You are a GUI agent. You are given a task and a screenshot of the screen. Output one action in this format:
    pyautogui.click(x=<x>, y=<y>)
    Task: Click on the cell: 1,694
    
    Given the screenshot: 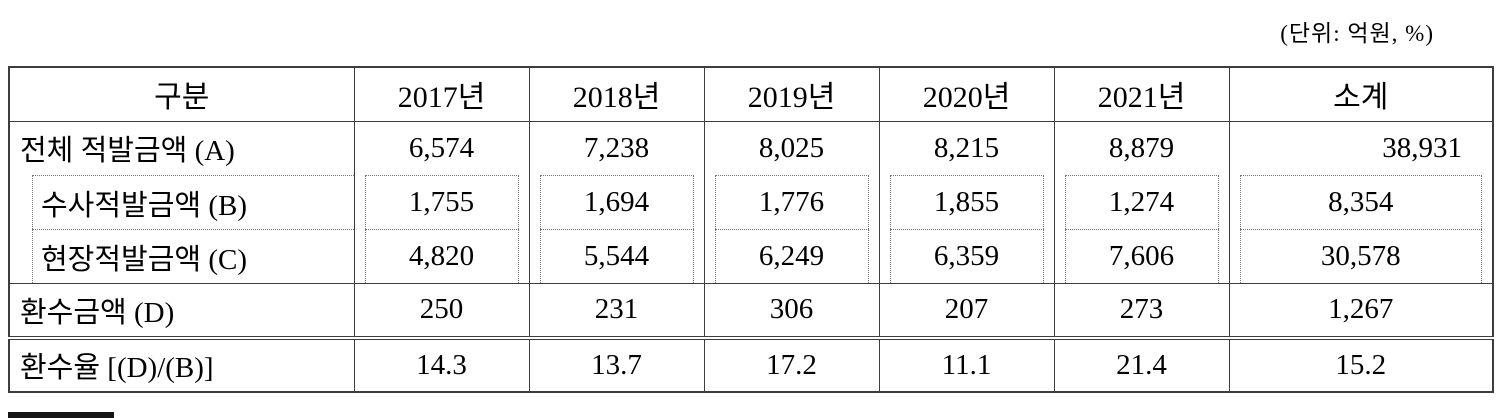 What is the action you would take?
    pyautogui.click(x=616, y=202)
    